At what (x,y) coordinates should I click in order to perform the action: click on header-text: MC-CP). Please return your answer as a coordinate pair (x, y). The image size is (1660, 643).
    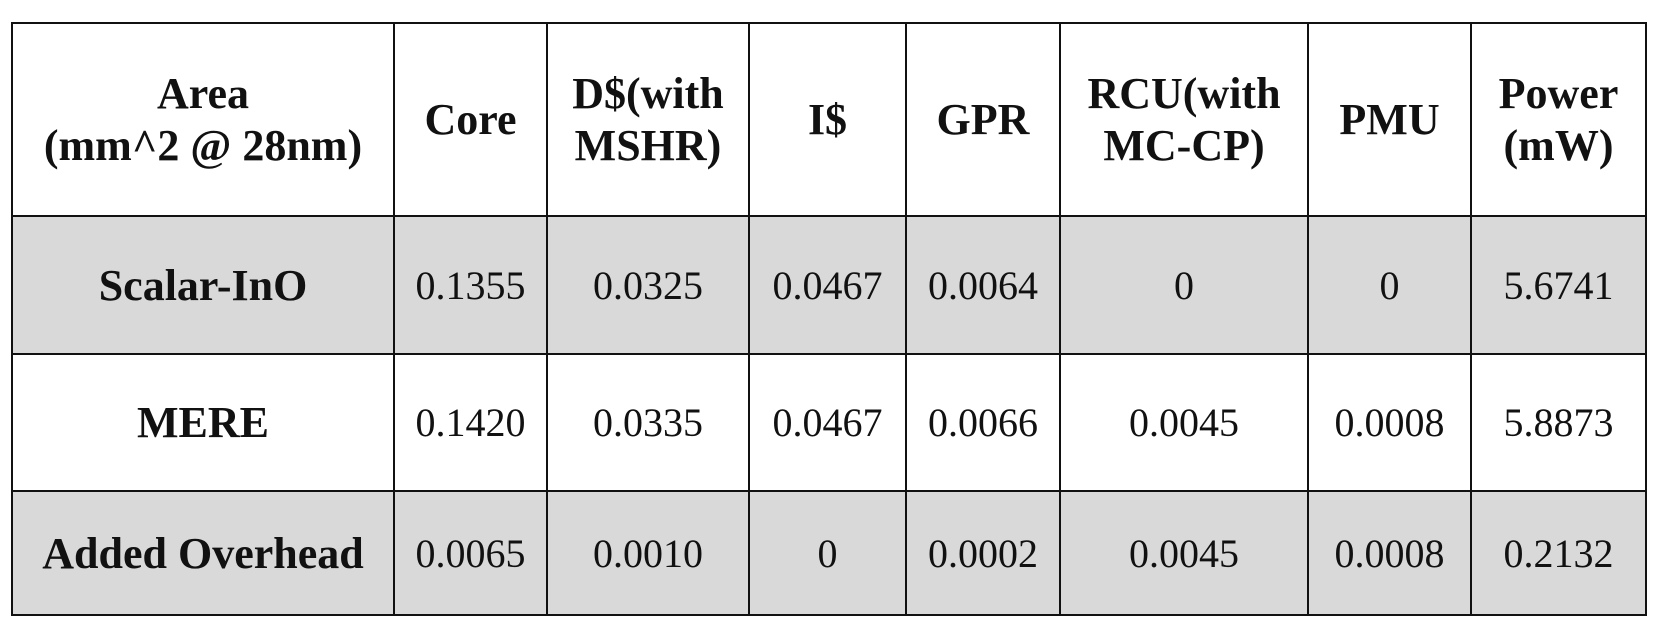
    Looking at the image, I should click on (1184, 145).